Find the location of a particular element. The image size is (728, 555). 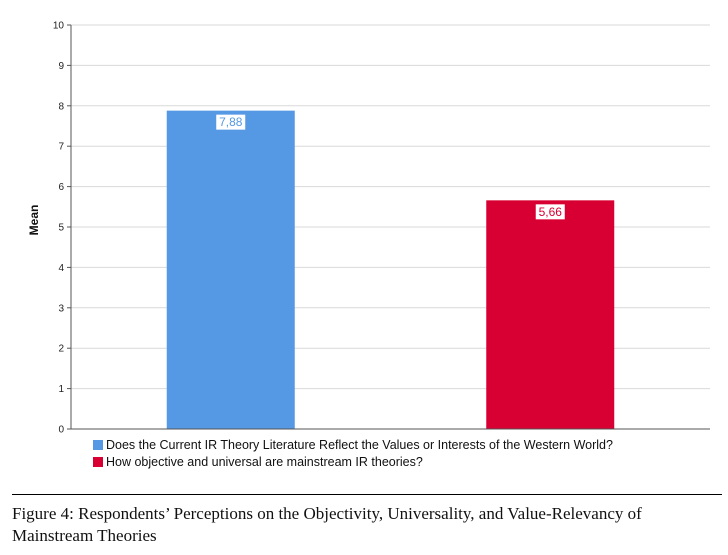

y-tick-label: 5 is located at coordinates (61, 228).